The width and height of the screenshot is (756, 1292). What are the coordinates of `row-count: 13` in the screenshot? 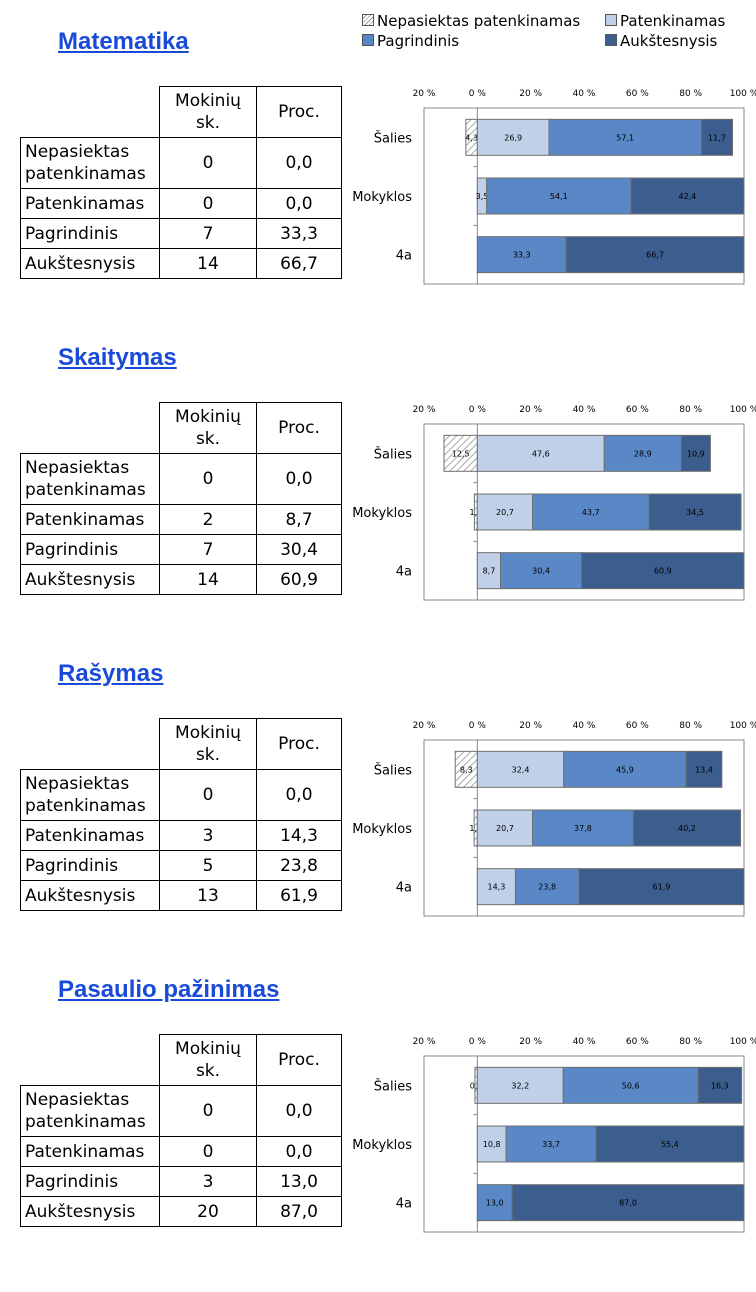 It's located at (208, 895).